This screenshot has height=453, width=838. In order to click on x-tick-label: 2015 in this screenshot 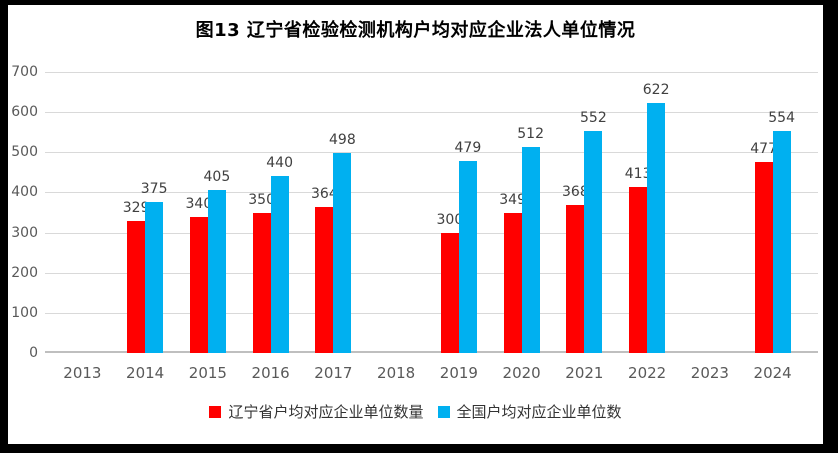, I will do `click(207, 373)`.